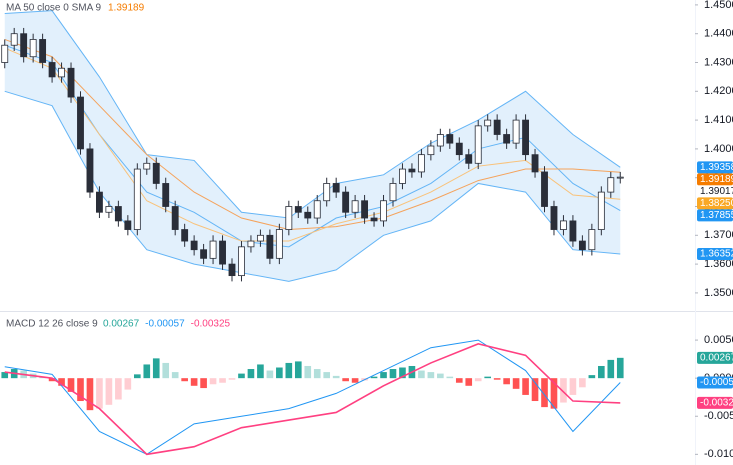  I want to click on price-tag-label: 1.39358, so click(716, 167).